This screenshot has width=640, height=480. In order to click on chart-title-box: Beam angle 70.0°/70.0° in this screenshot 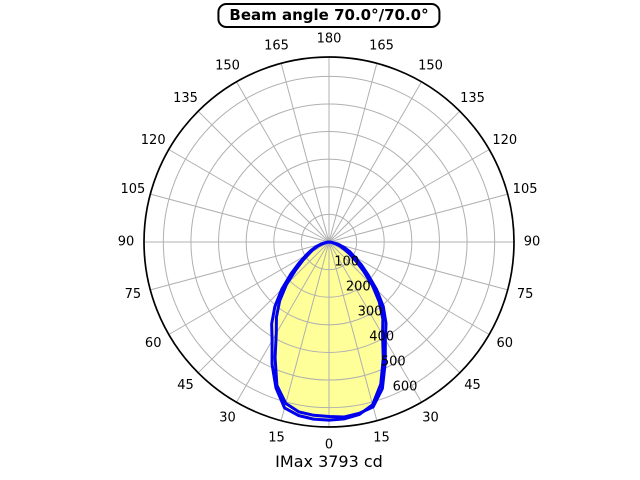, I will do `click(329, 15)`.